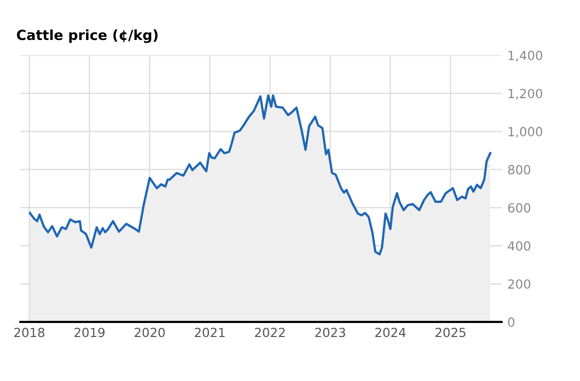 The width and height of the screenshot is (580, 381). What do you see at coordinates (519, 246) in the screenshot?
I see `y-tick-label: 400` at bounding box center [519, 246].